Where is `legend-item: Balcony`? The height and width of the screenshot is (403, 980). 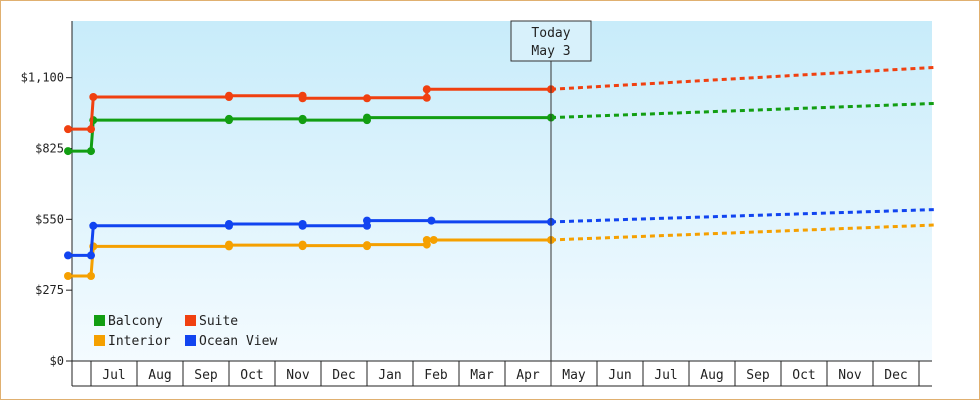 legend-item: Balcony is located at coordinates (128, 321).